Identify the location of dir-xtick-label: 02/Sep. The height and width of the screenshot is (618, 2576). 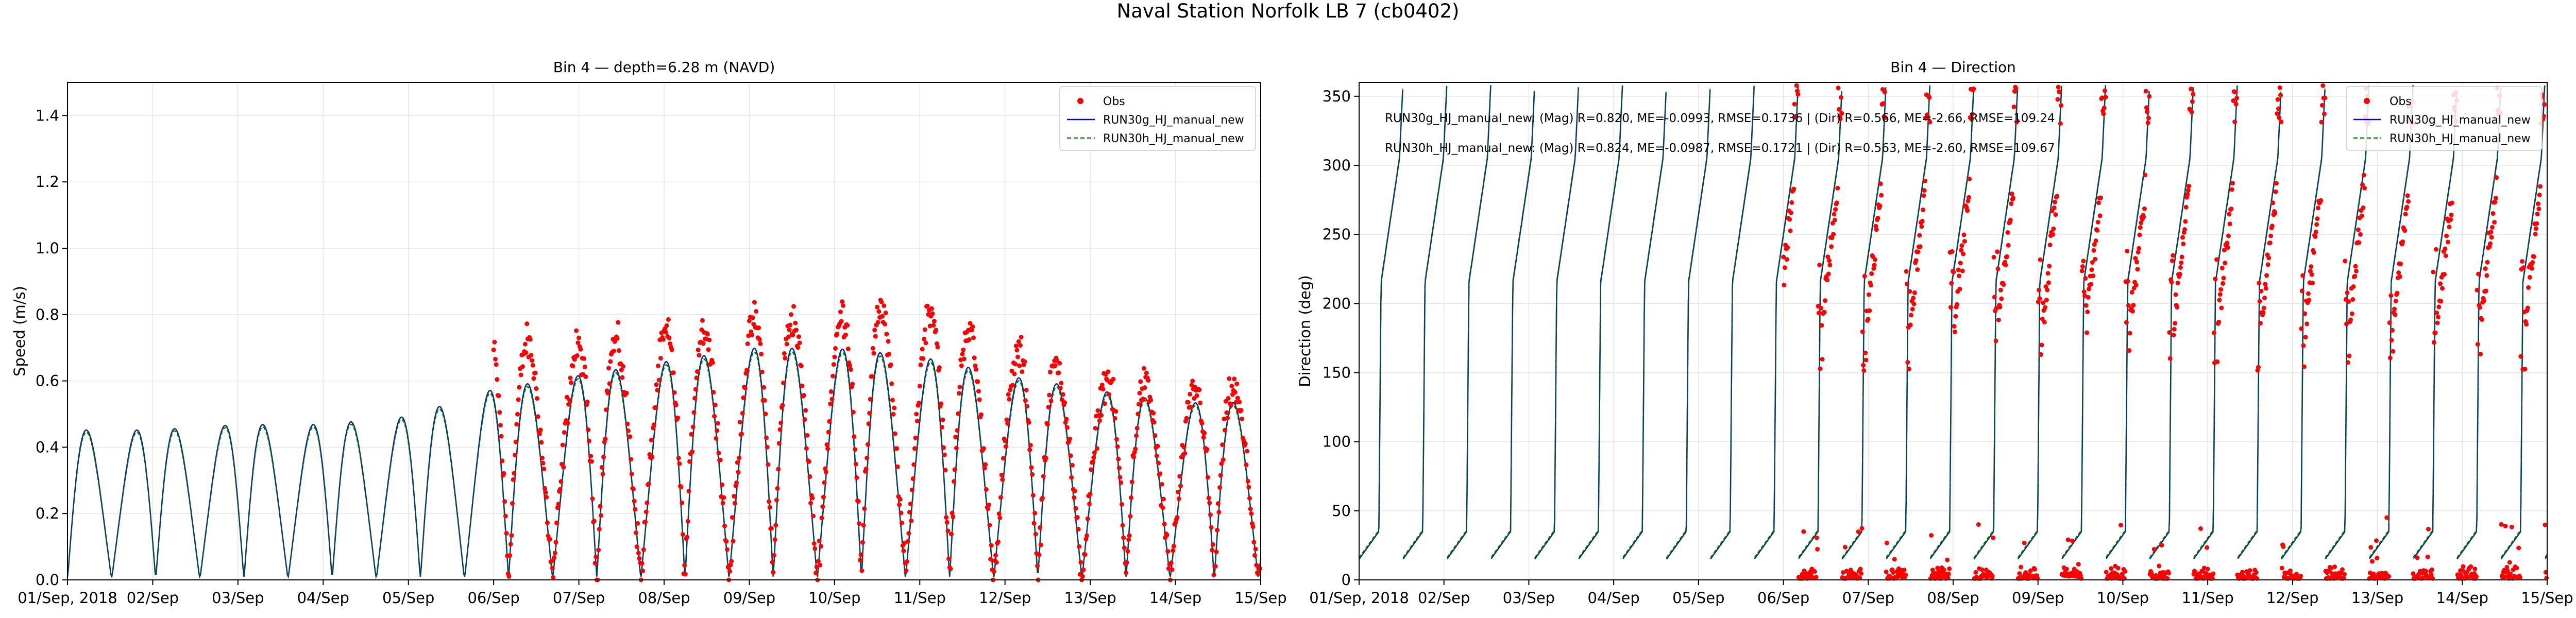
(1444, 598).